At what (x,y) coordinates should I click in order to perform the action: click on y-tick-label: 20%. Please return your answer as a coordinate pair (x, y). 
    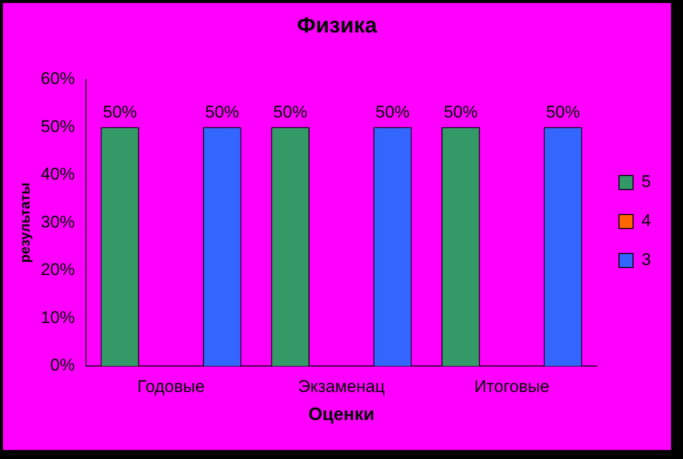
    Looking at the image, I should click on (57, 270).